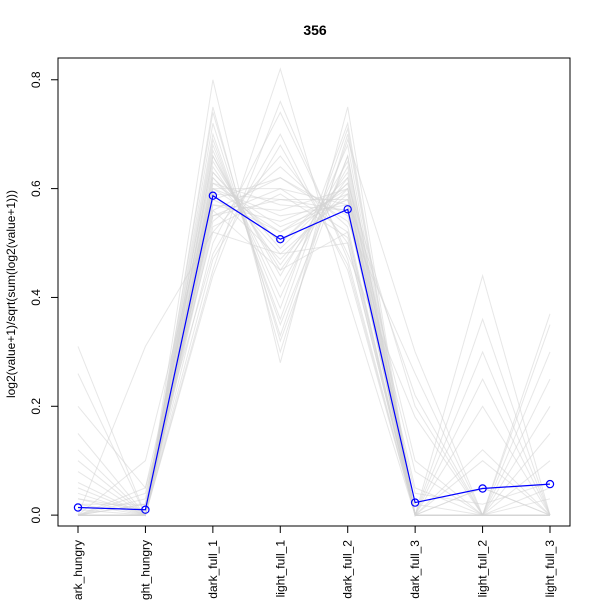 This screenshot has height=600, width=600. Describe the element at coordinates (43, 297) in the screenshot. I see `y-axis: 0.0 0.2 0.4 0.6 0.8` at that location.